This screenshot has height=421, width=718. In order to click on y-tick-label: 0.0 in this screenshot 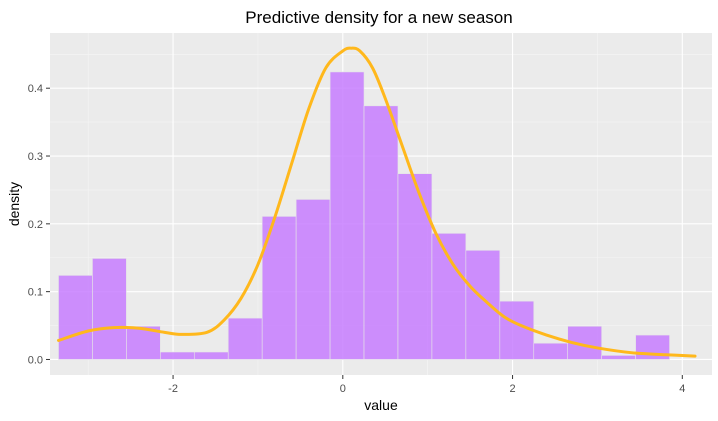, I will do `click(35, 360)`.